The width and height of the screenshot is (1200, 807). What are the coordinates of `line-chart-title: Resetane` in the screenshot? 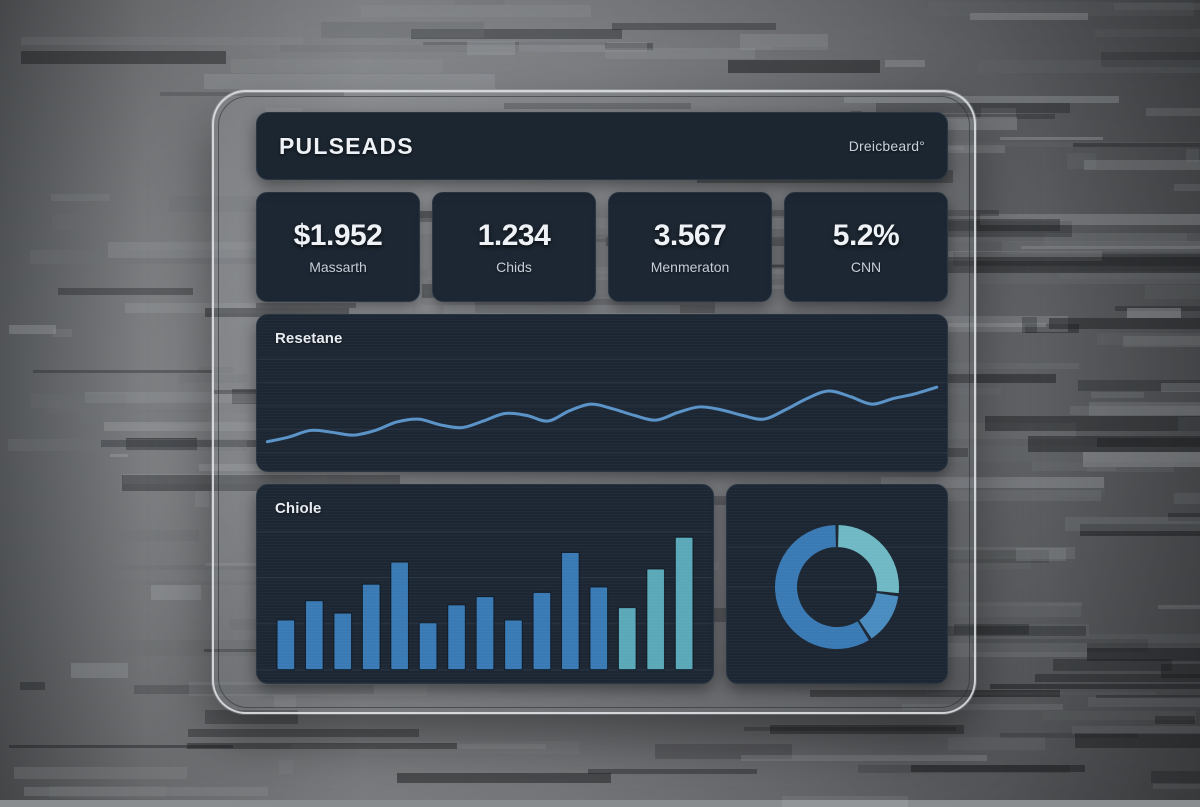 It's located at (309, 338).